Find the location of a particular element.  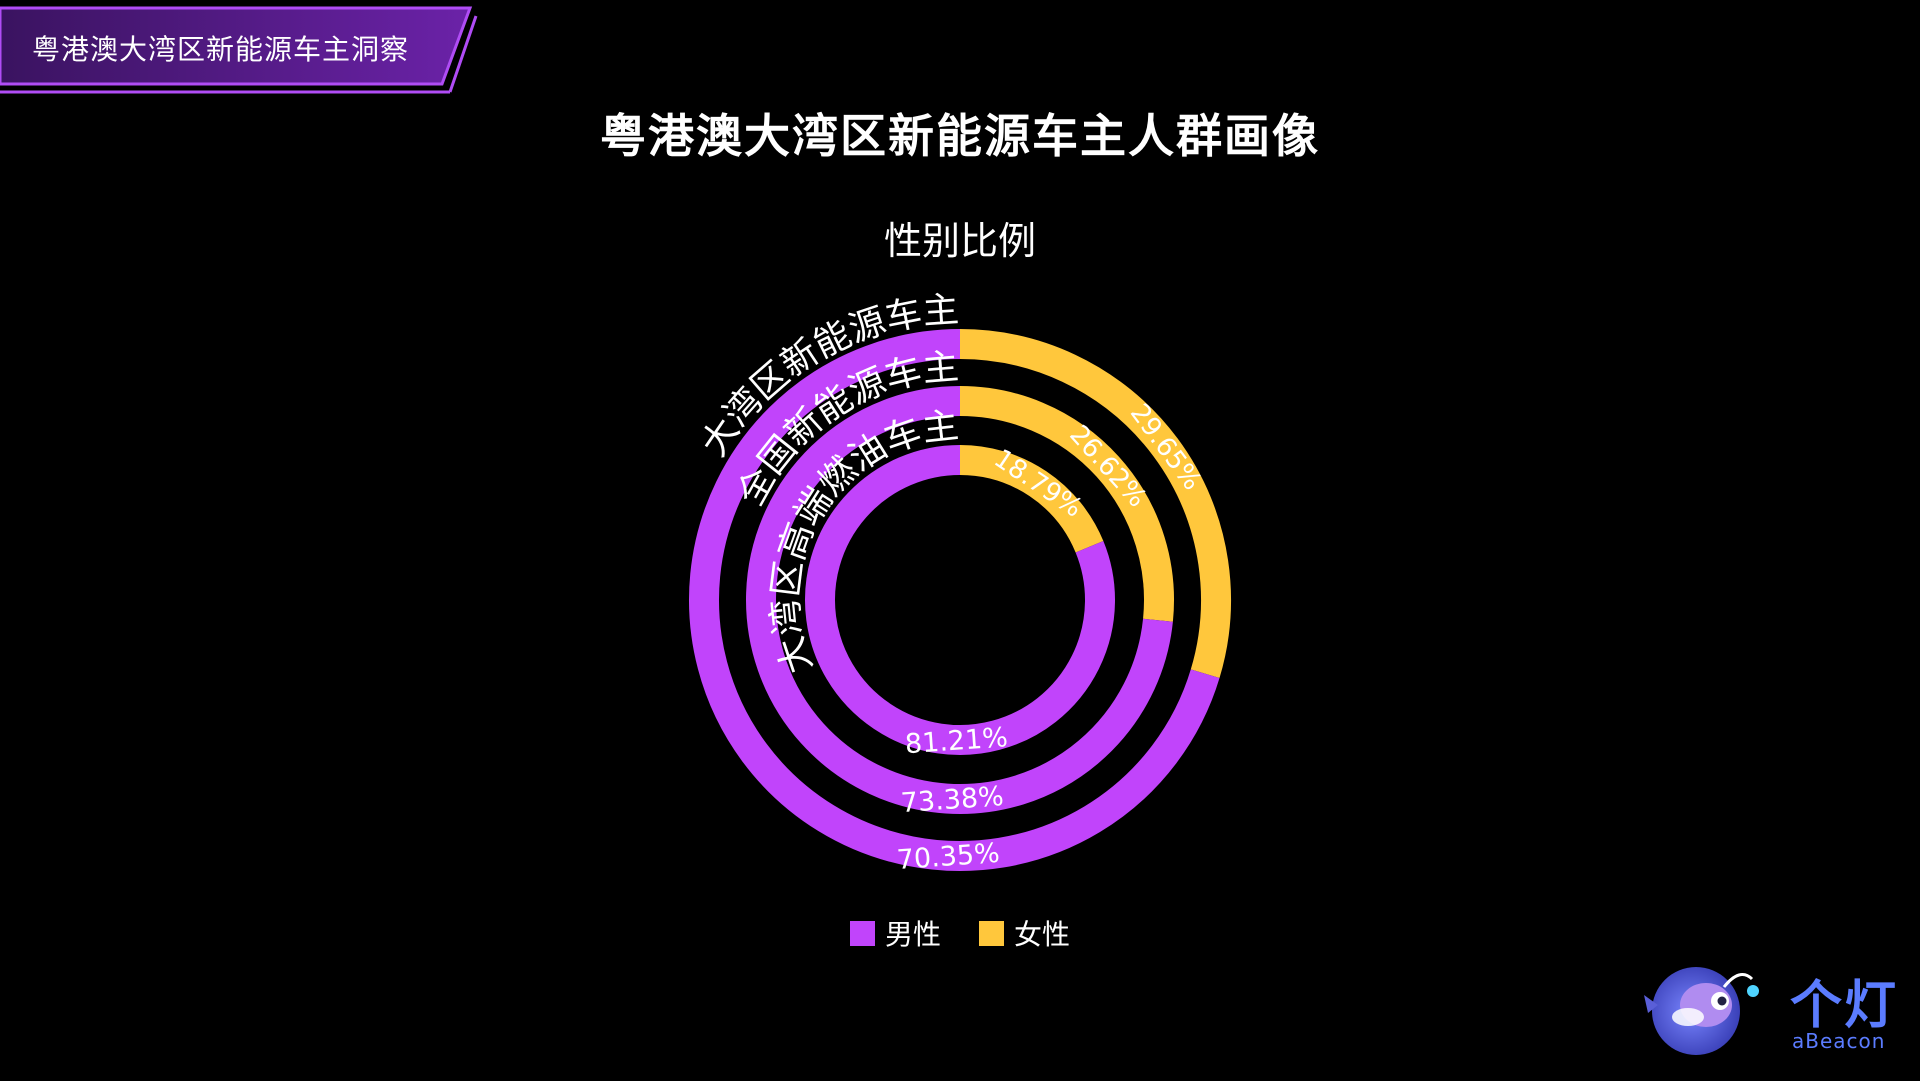

brand-sub: aBeacon is located at coordinates (1839, 1041).